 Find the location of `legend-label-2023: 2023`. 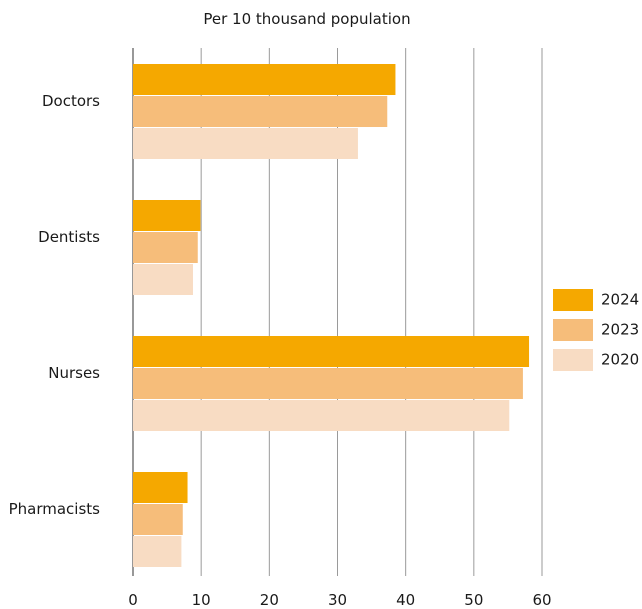

legend-label-2023: 2023 is located at coordinates (620, 330).